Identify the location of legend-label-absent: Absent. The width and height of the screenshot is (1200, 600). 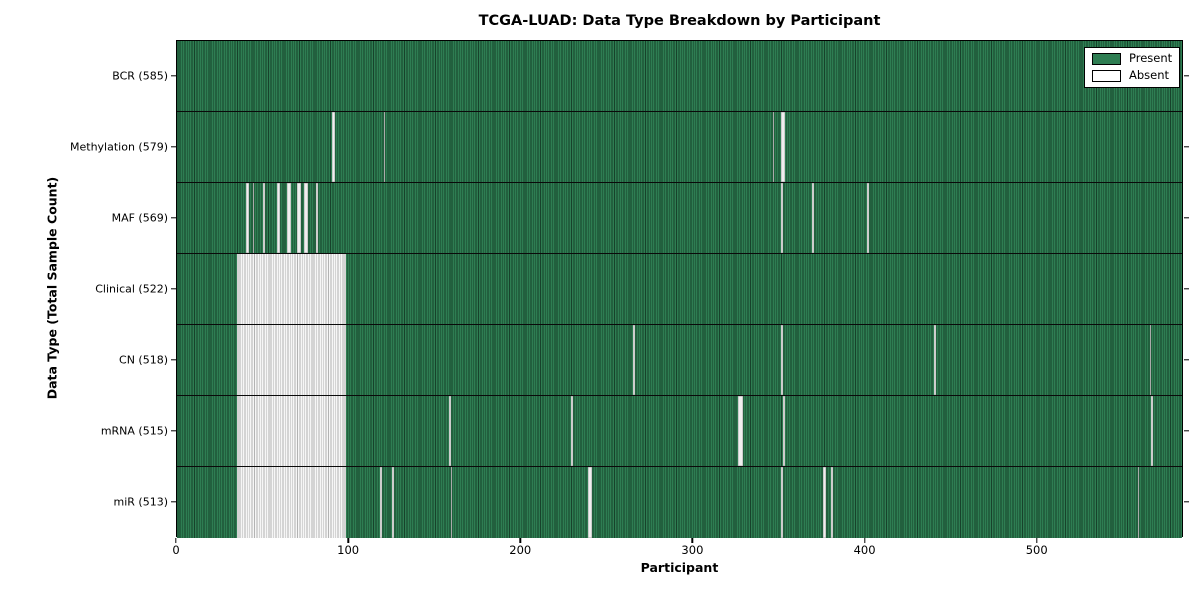
(1149, 75).